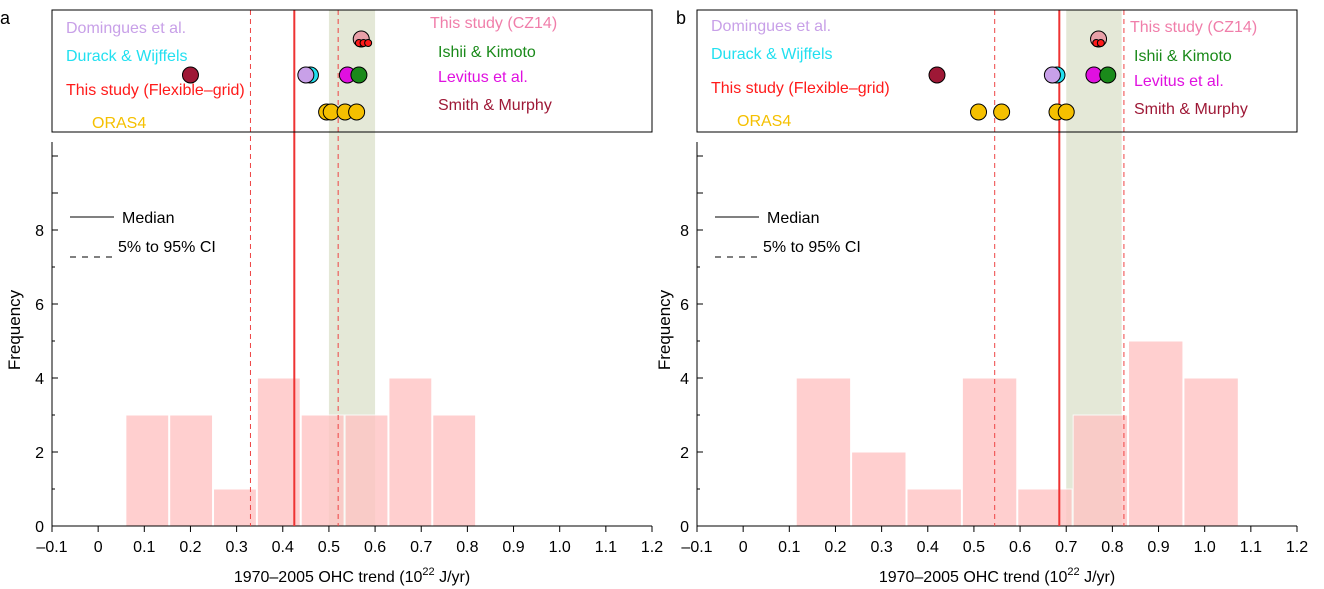 This screenshot has height=589, width=1324. I want to click on panel-label: a, so click(5, 18).